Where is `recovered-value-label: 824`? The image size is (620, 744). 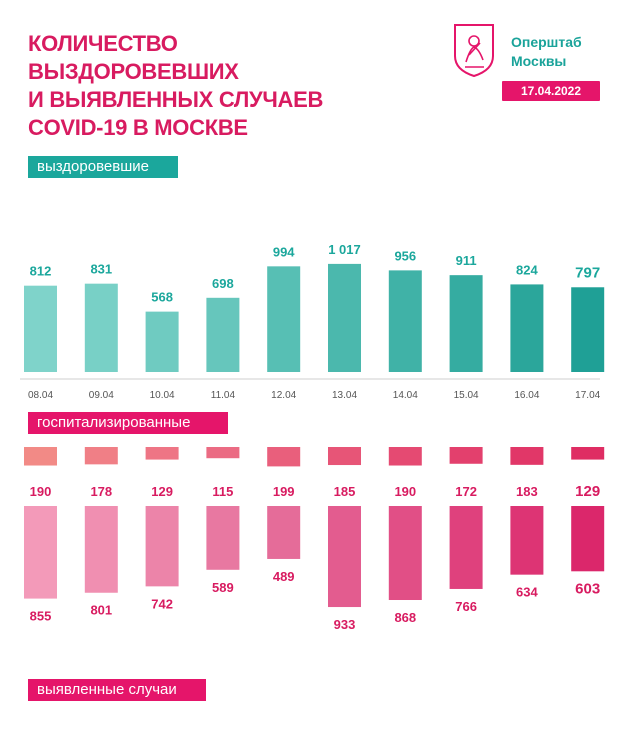
recovered-value-label: 824 is located at coordinates (527, 269).